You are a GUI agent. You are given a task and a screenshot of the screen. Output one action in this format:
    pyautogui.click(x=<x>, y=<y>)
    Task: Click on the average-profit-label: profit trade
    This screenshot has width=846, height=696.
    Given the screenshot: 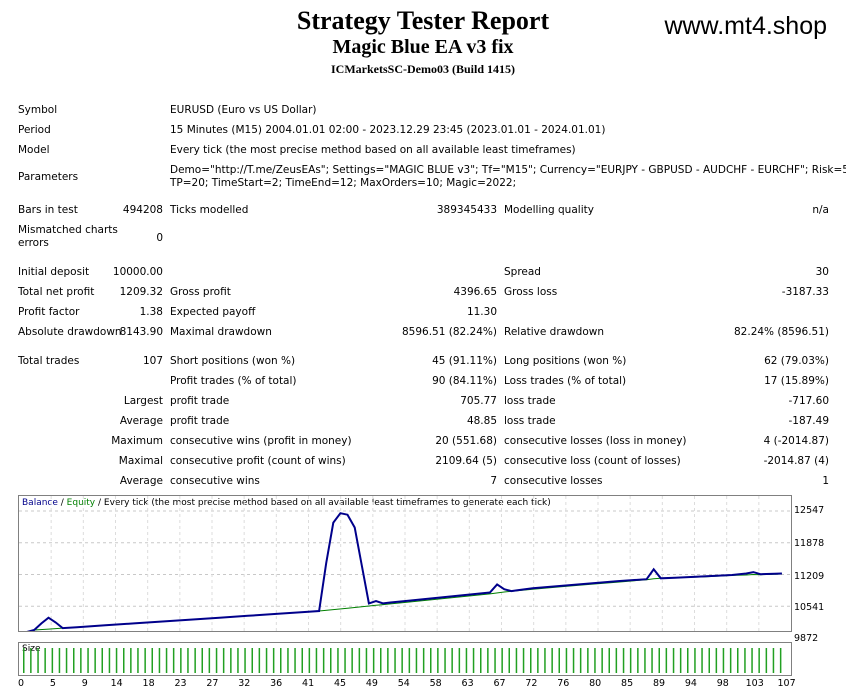 What is the action you would take?
    pyautogui.click(x=200, y=421)
    